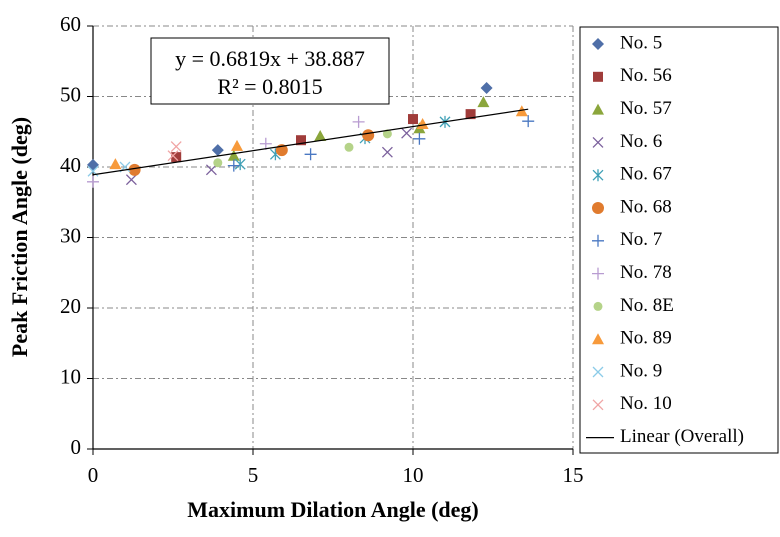 The image size is (780, 537). What do you see at coordinates (76, 447) in the screenshot?
I see `y-tick-label: 0` at bounding box center [76, 447].